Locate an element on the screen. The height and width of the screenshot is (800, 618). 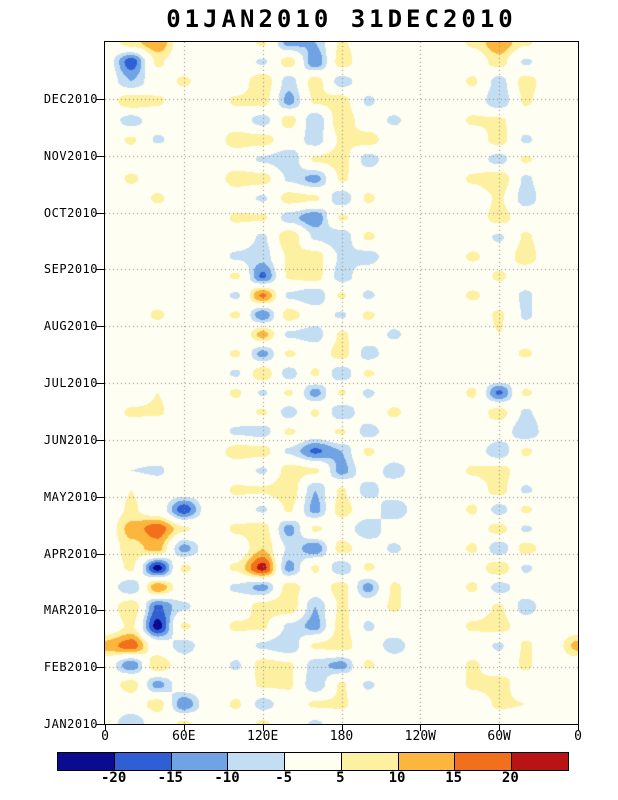
x-tick-label: 120E is located at coordinates (263, 736).